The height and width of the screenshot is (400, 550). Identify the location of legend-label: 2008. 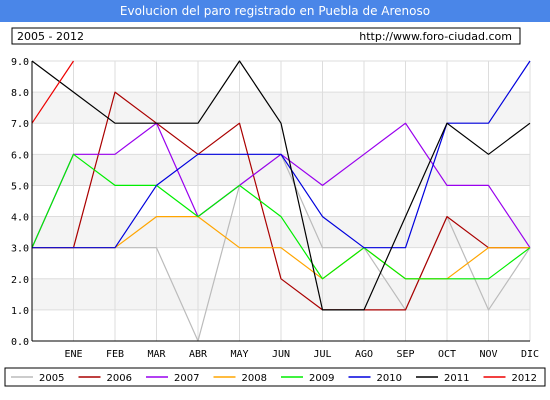
(254, 378).